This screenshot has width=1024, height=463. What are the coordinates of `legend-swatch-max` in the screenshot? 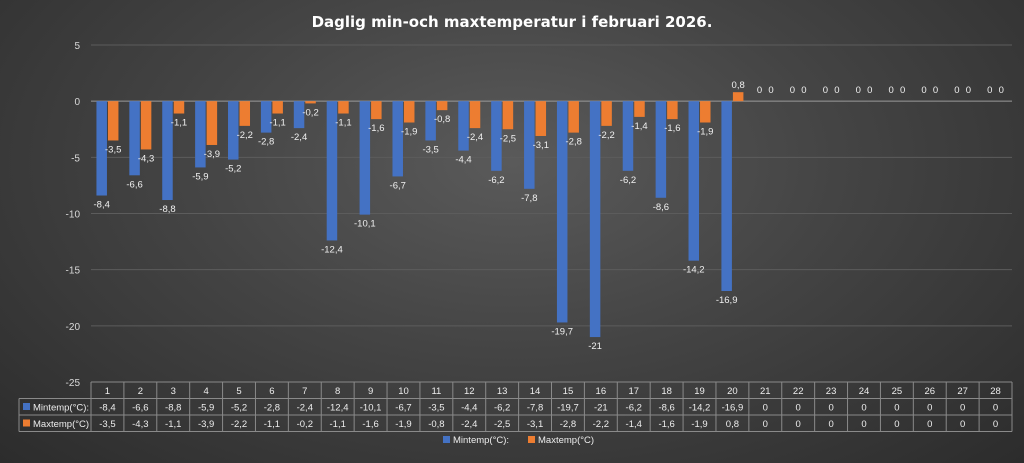 It's located at (531, 439).